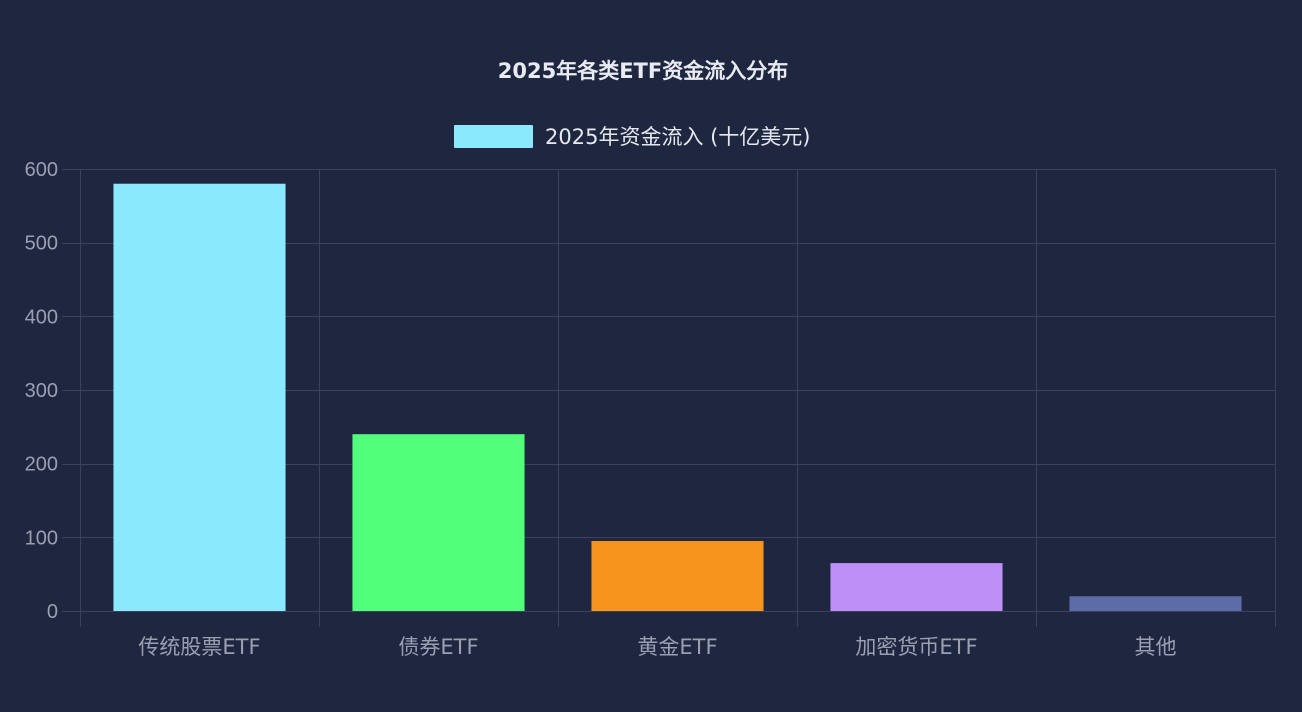 Image resolution: width=1302 pixels, height=712 pixels. Describe the element at coordinates (52, 612) in the screenshot. I see `y-tick-label: 0` at that location.